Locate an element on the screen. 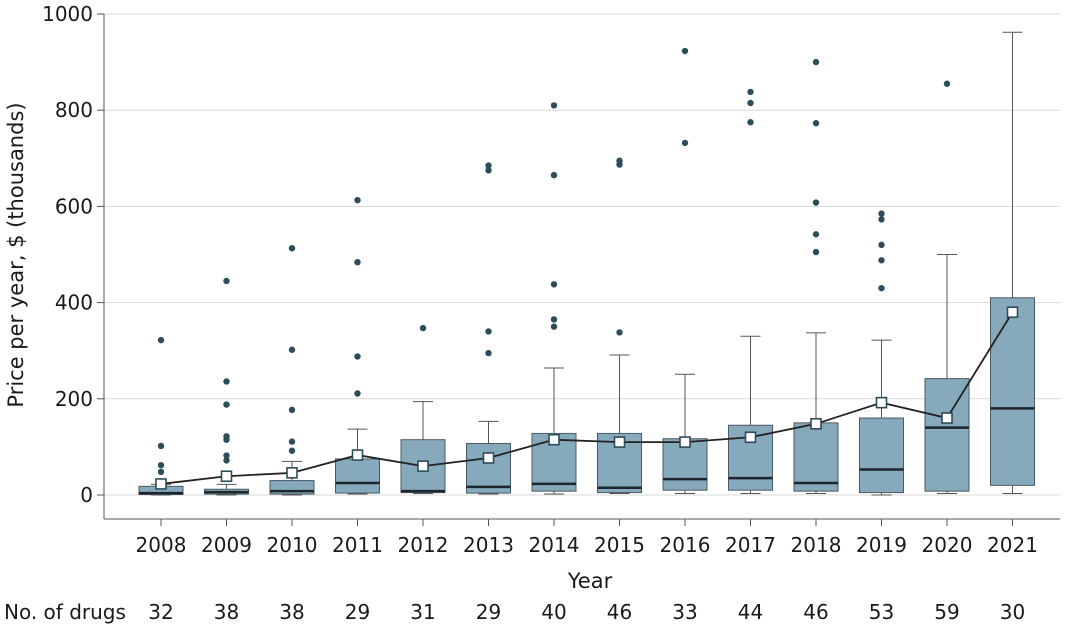 Image resolution: width=1080 pixels, height=629 pixels. box-2019 is located at coordinates (881, 455).